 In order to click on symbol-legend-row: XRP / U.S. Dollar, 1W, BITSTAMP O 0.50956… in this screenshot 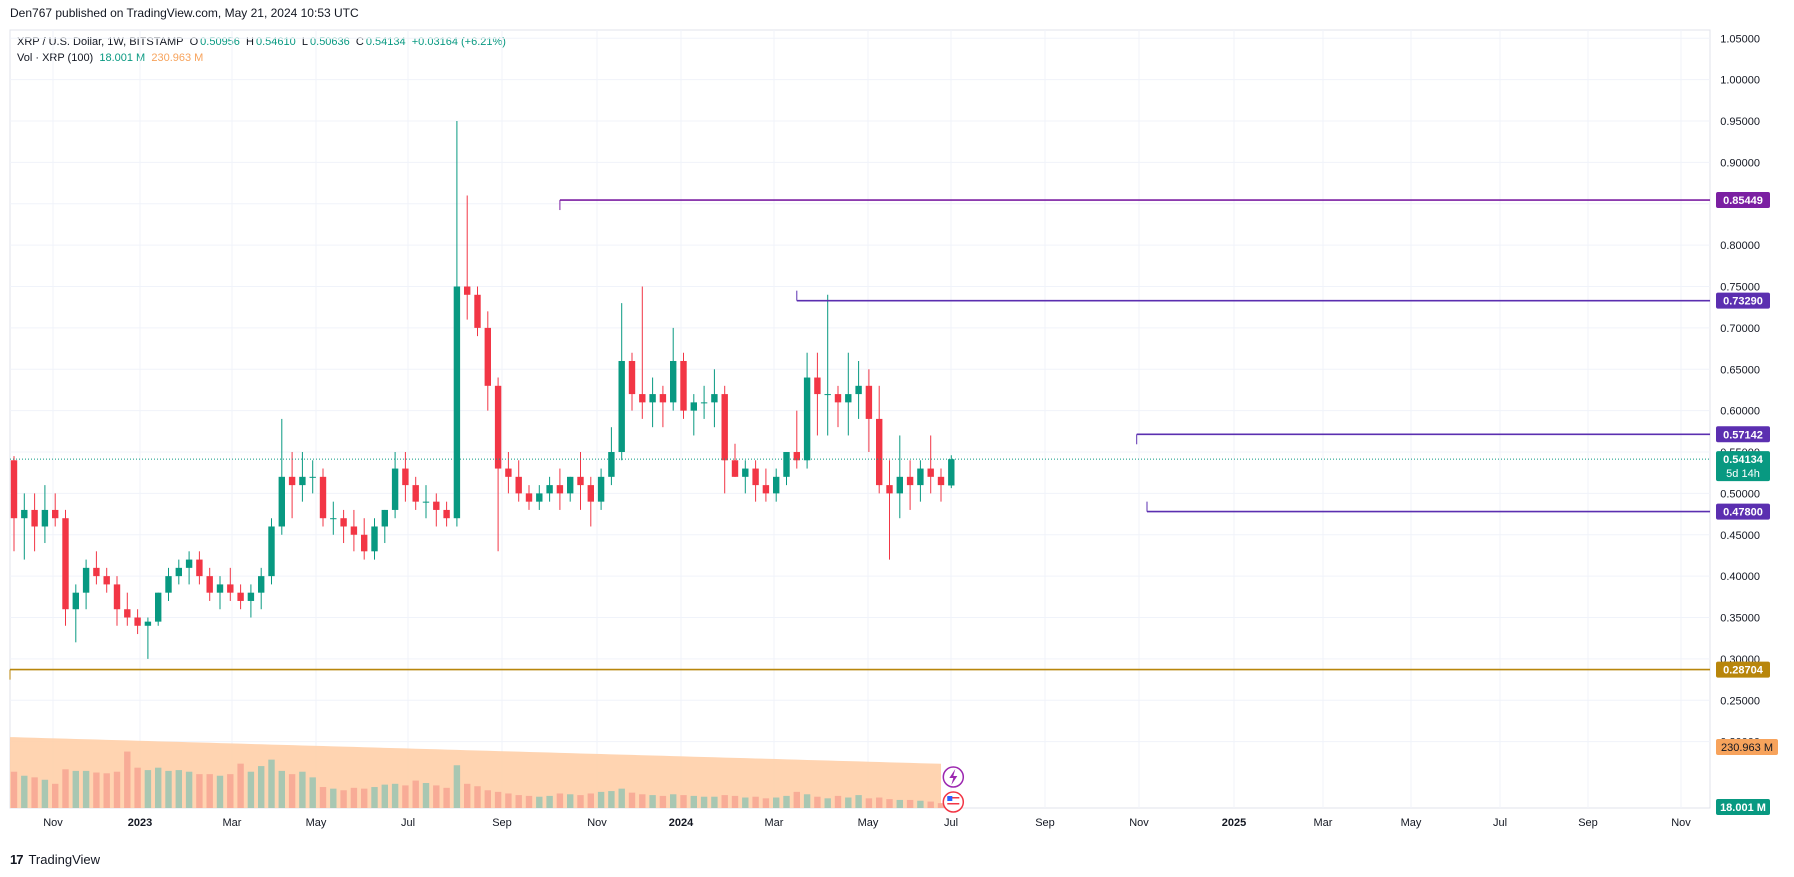, I will do `click(261, 42)`.